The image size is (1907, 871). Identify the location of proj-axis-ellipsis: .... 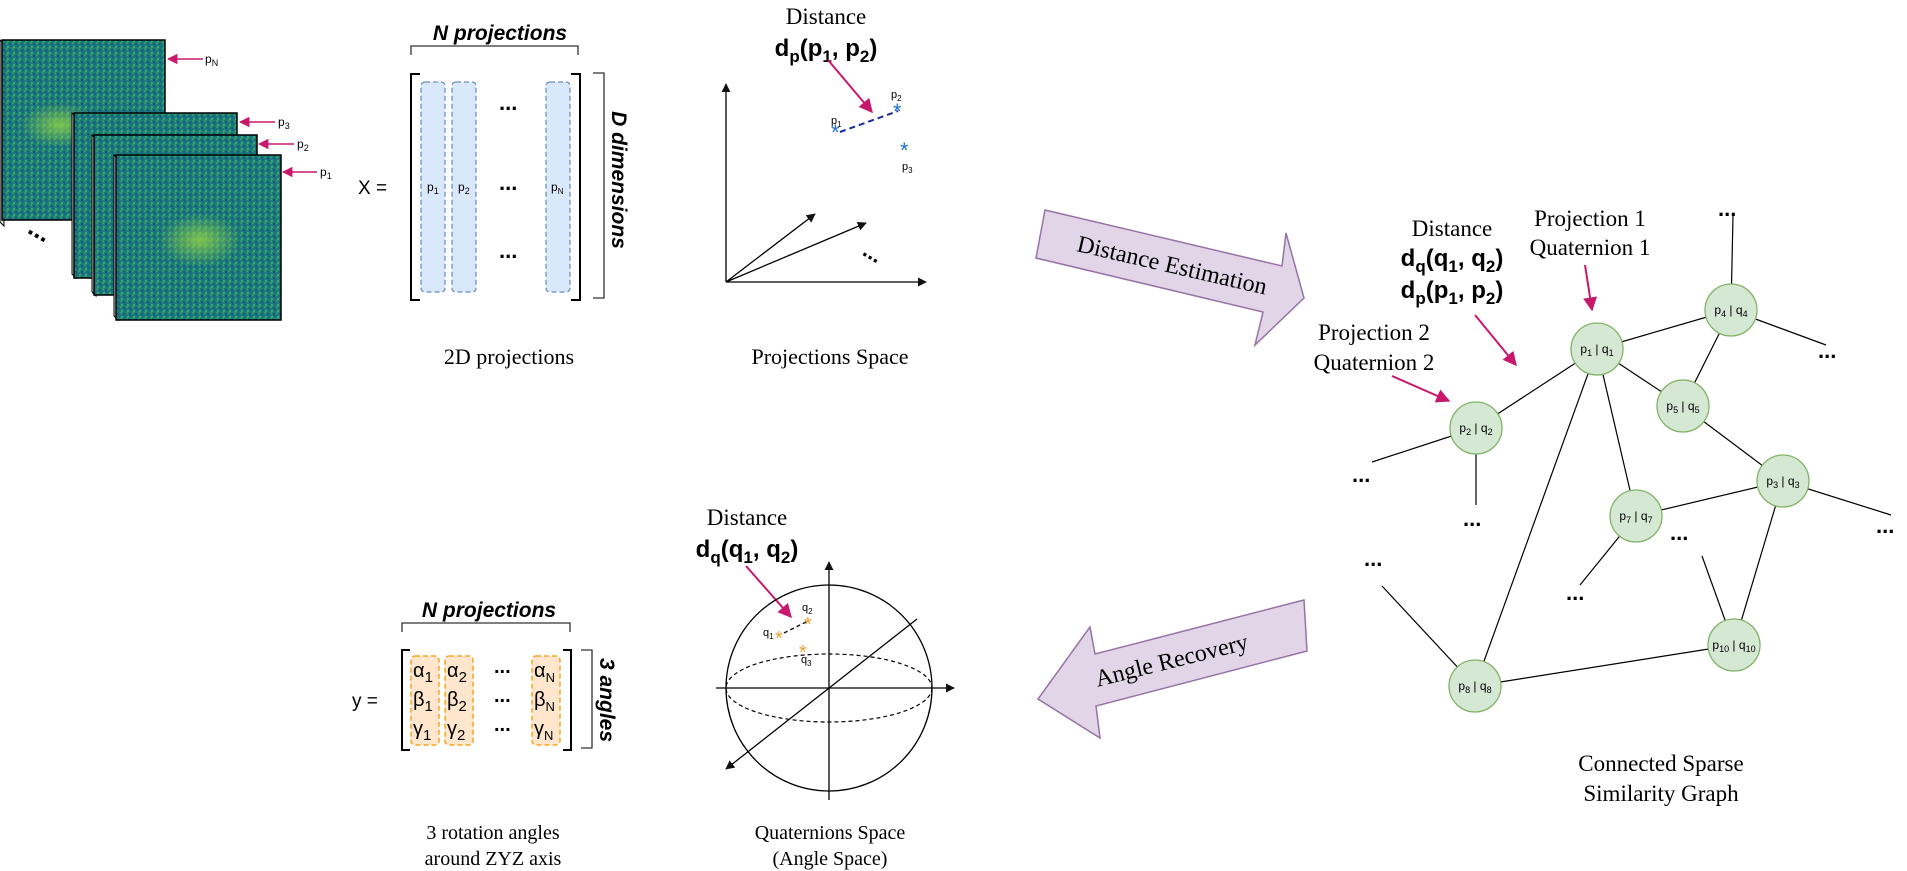
(873, 252).